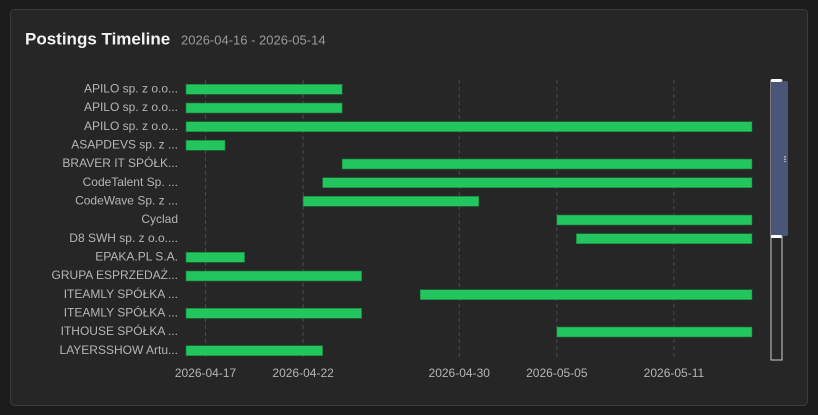 The image size is (818, 415). What do you see at coordinates (206, 373) in the screenshot?
I see `x-tick-label: 2026-04-17` at bounding box center [206, 373].